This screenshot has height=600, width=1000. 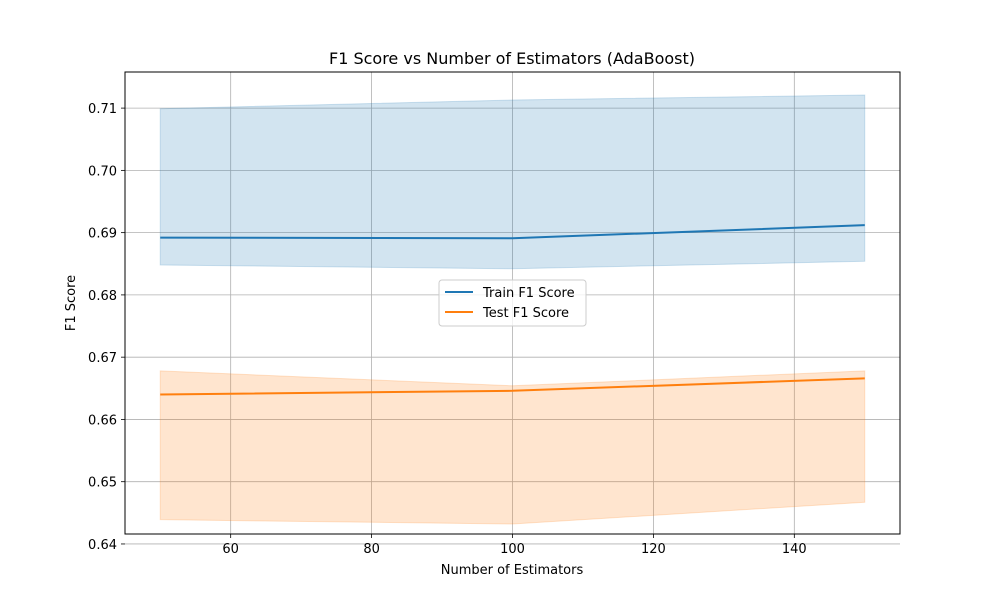 I want to click on x-tick-label: 120, so click(x=653, y=549).